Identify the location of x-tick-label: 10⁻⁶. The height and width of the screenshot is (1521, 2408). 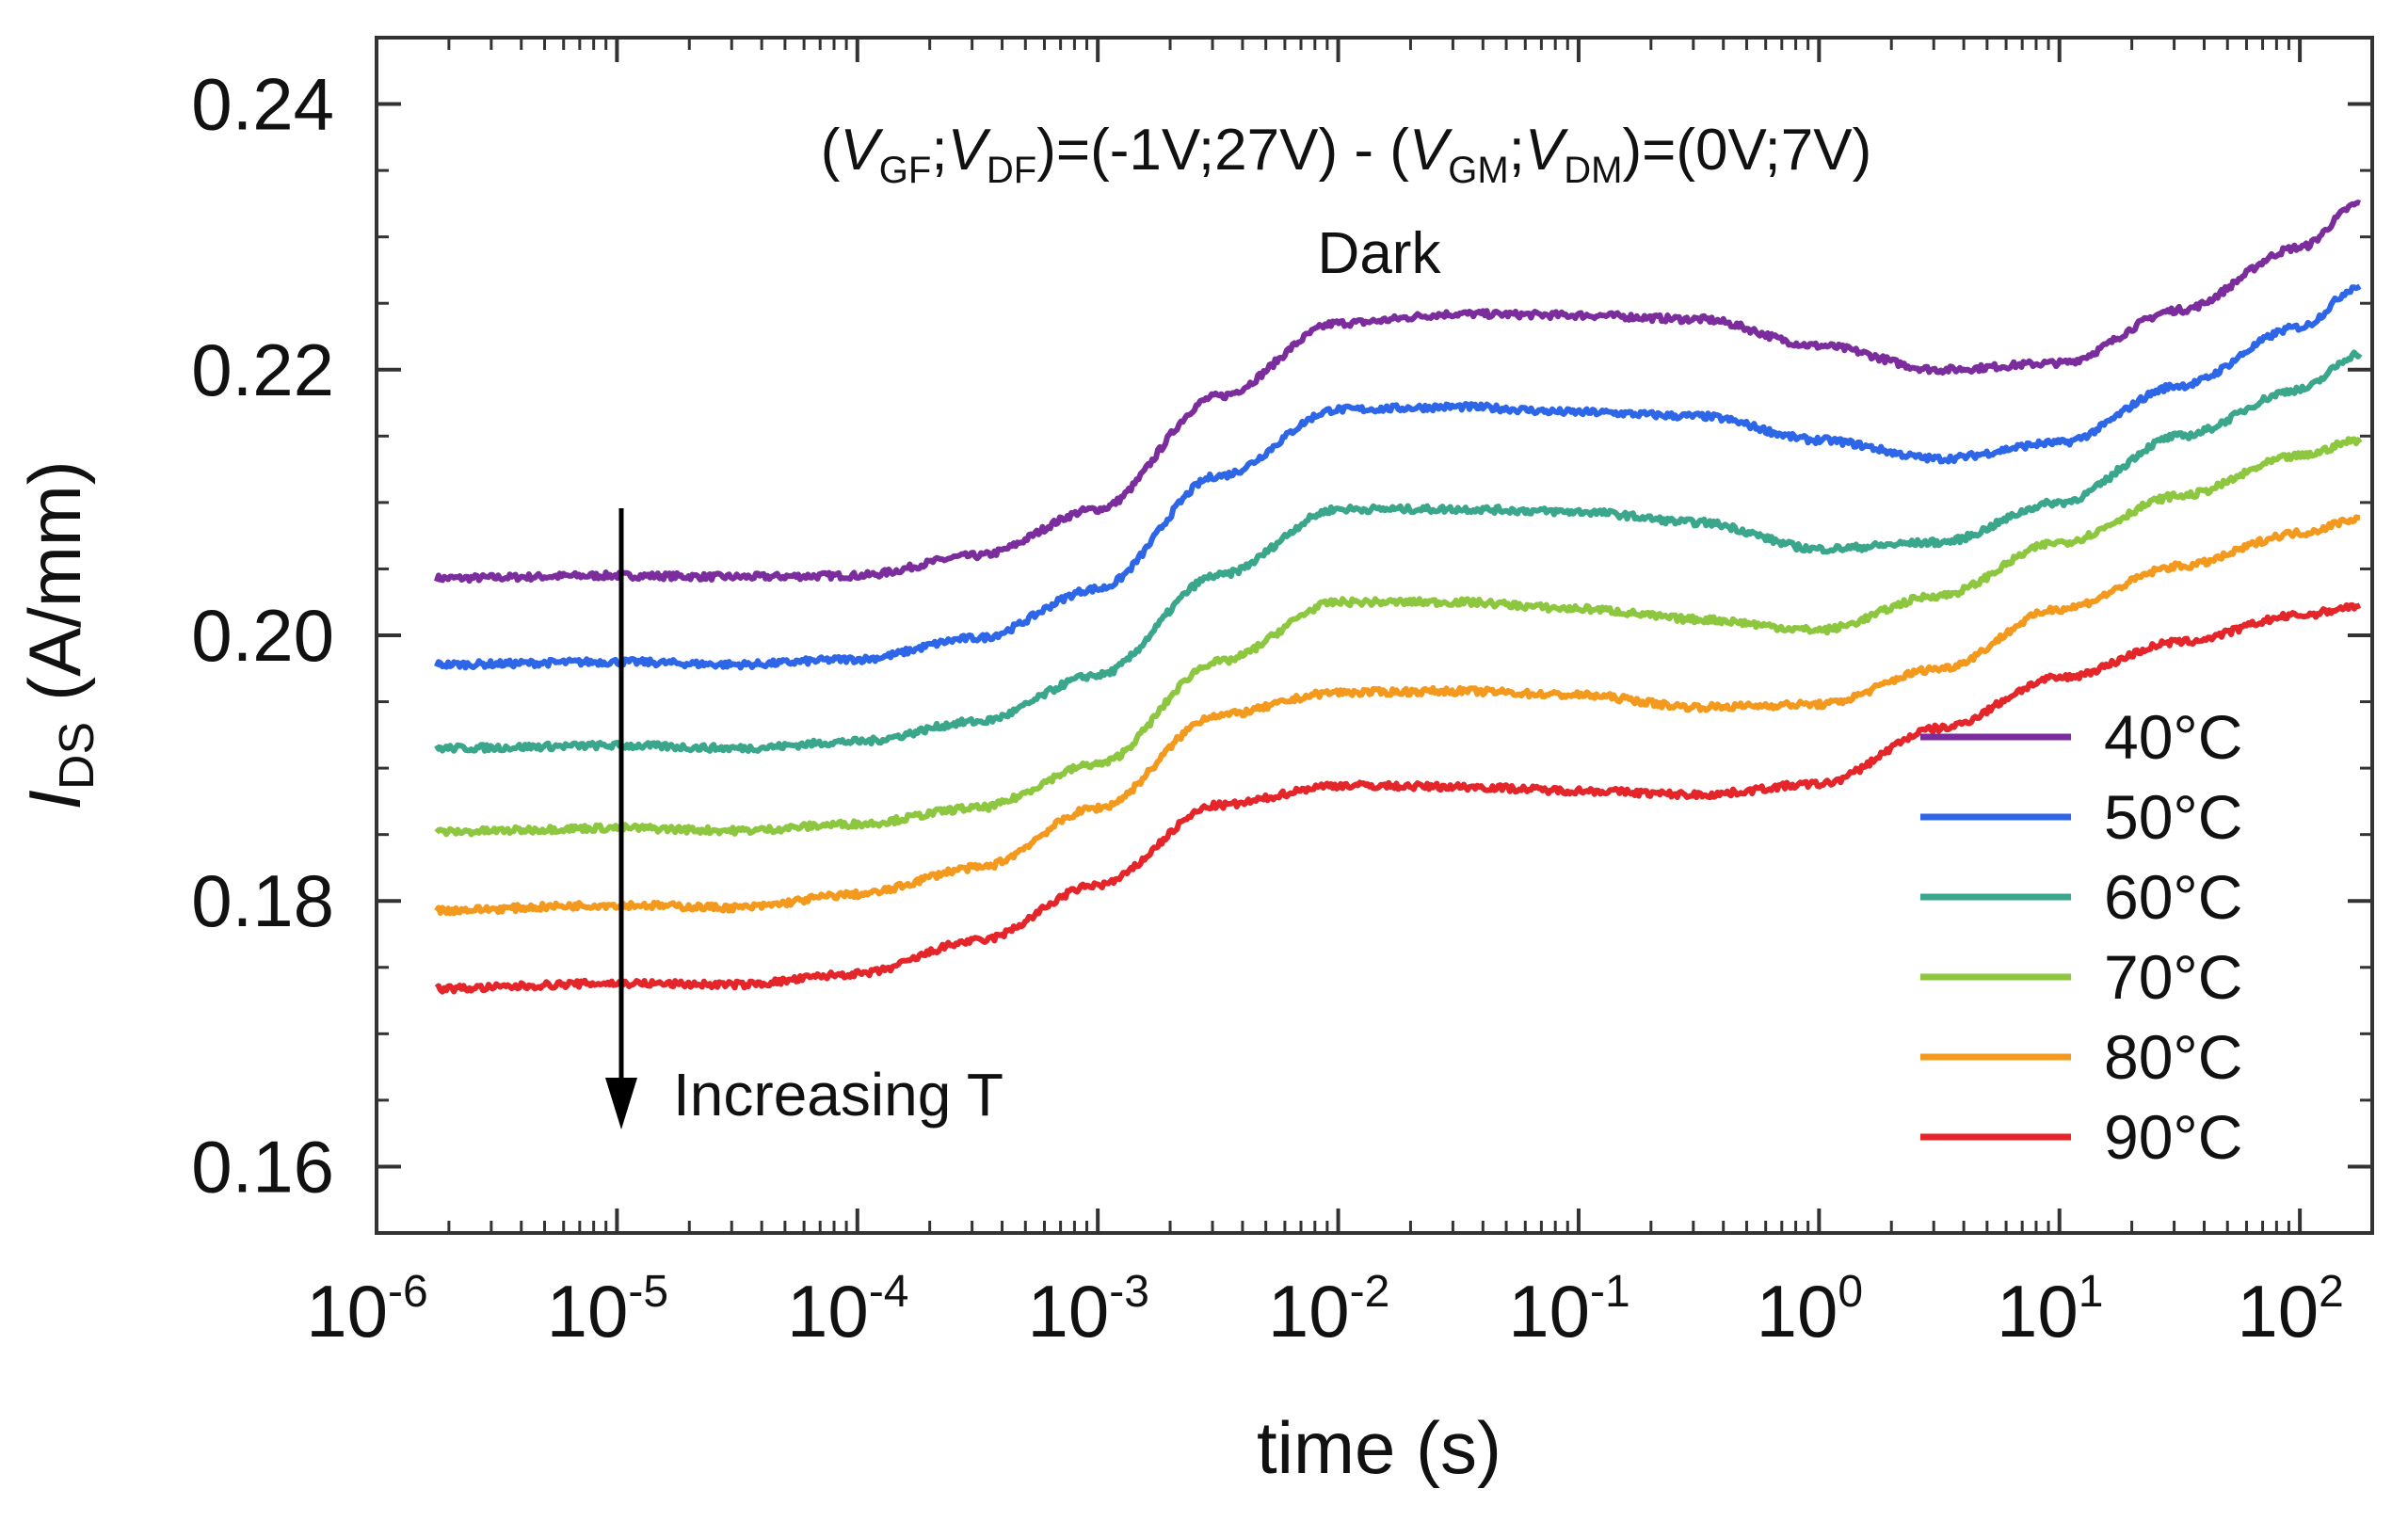
(366, 1310).